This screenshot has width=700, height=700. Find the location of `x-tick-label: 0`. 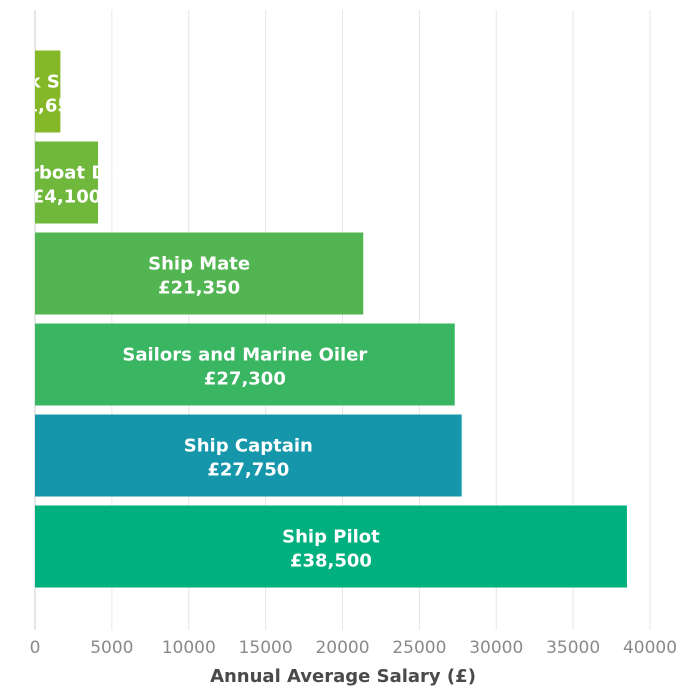

x-tick-label: 0 is located at coordinates (35, 648).